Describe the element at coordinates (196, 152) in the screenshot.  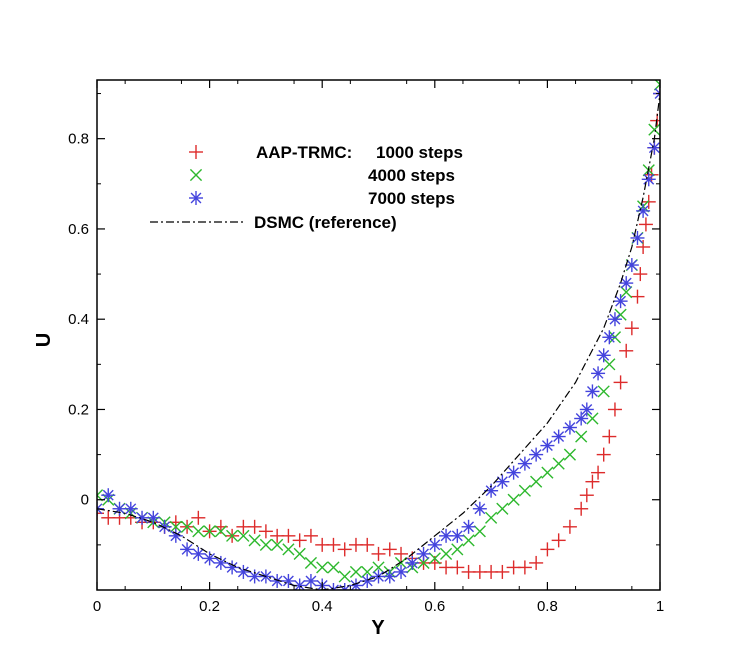
I see `legend-marker-1000-steps` at that location.